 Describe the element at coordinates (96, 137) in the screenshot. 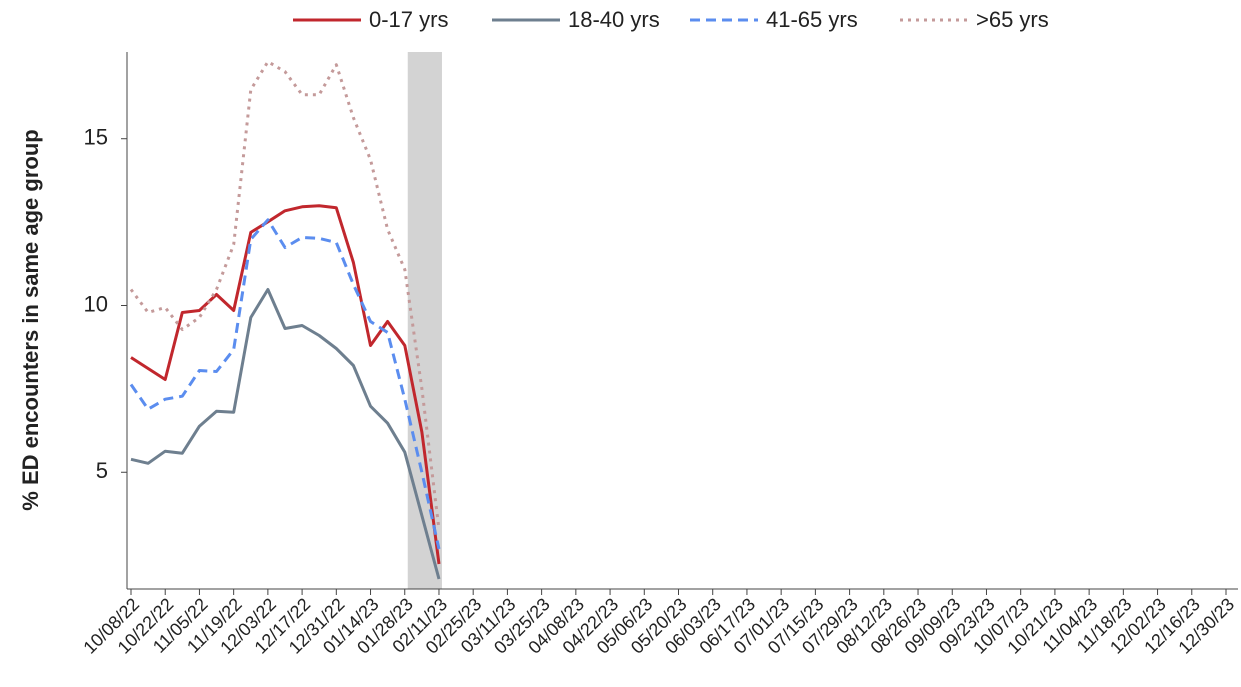

I see `y-tick-label: 15` at that location.